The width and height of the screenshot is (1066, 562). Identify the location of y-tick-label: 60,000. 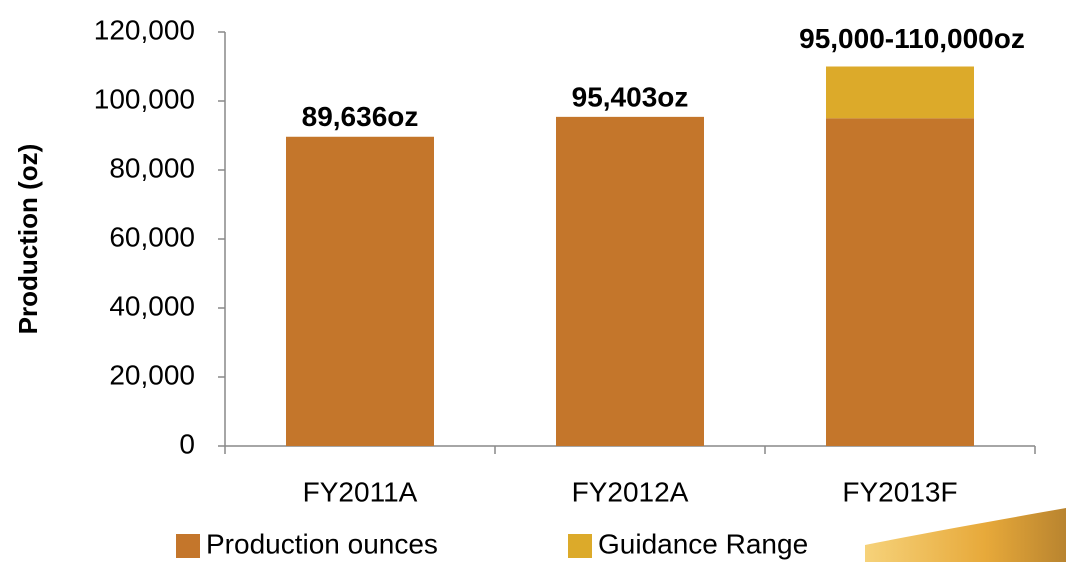
(152, 236).